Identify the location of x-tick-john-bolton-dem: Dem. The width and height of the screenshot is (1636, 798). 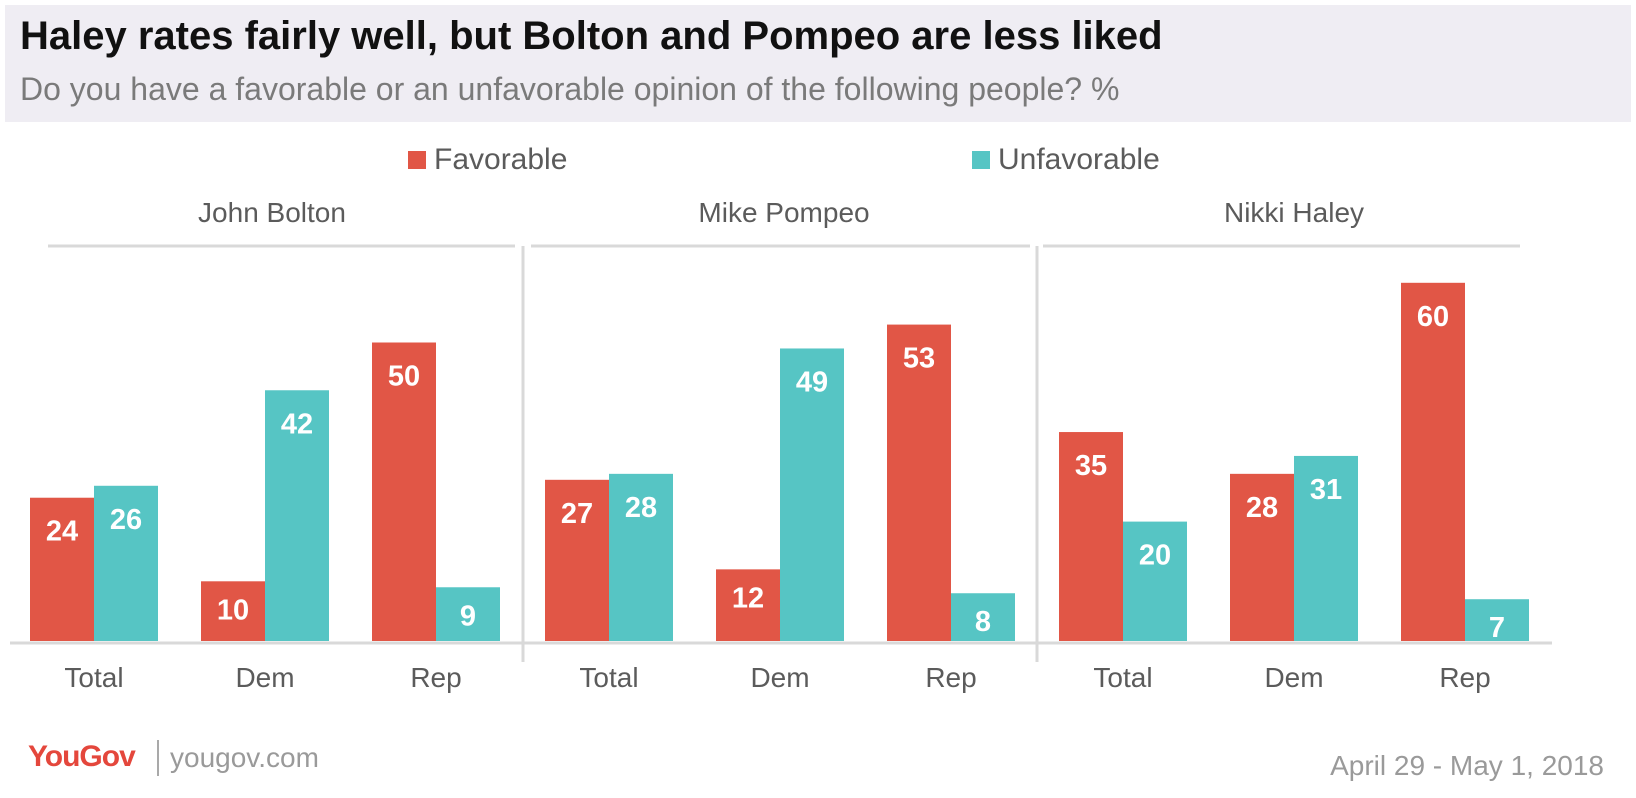
(264, 677).